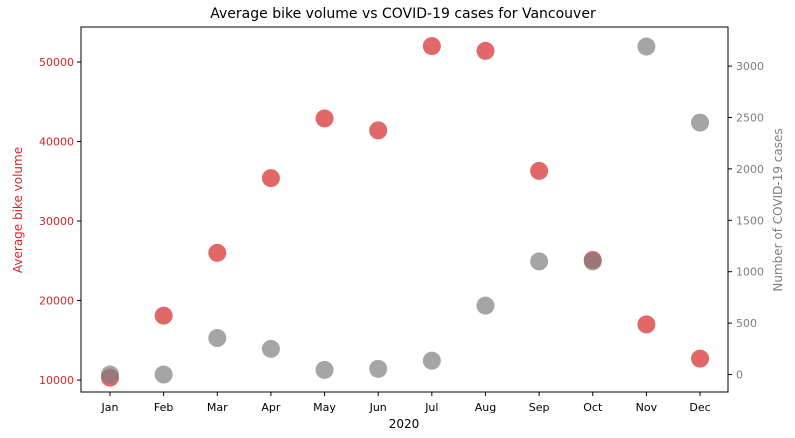  Describe the element at coordinates (217, 407) in the screenshot. I see `x-tick-label: Mar` at that location.